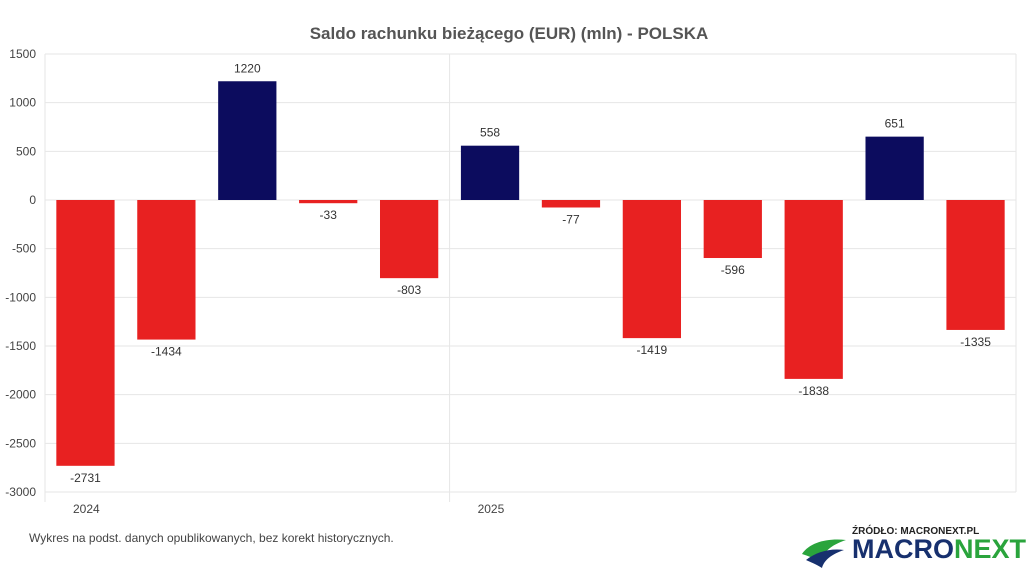 This screenshot has width=1030, height=579. Describe the element at coordinates (20, 395) in the screenshot. I see `y-tick-label: -2000` at that location.